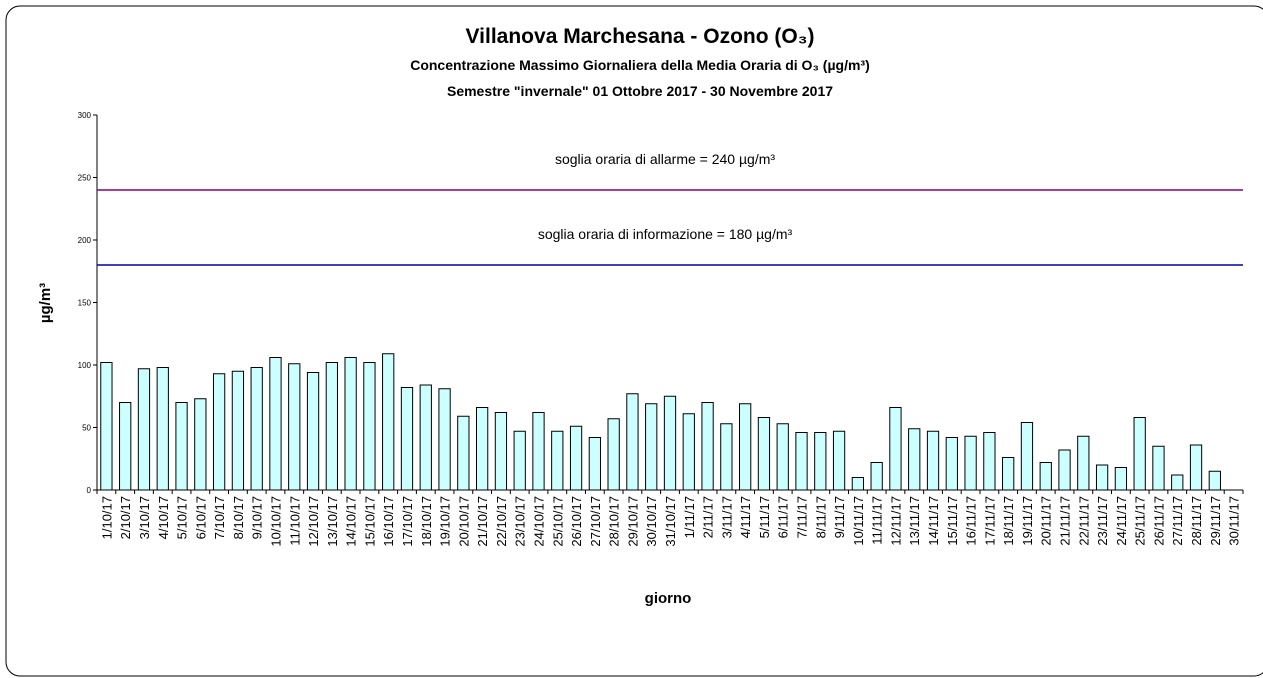 The image size is (1263, 678). I want to click on x-tick-label: 30/10/17, so click(651, 521).